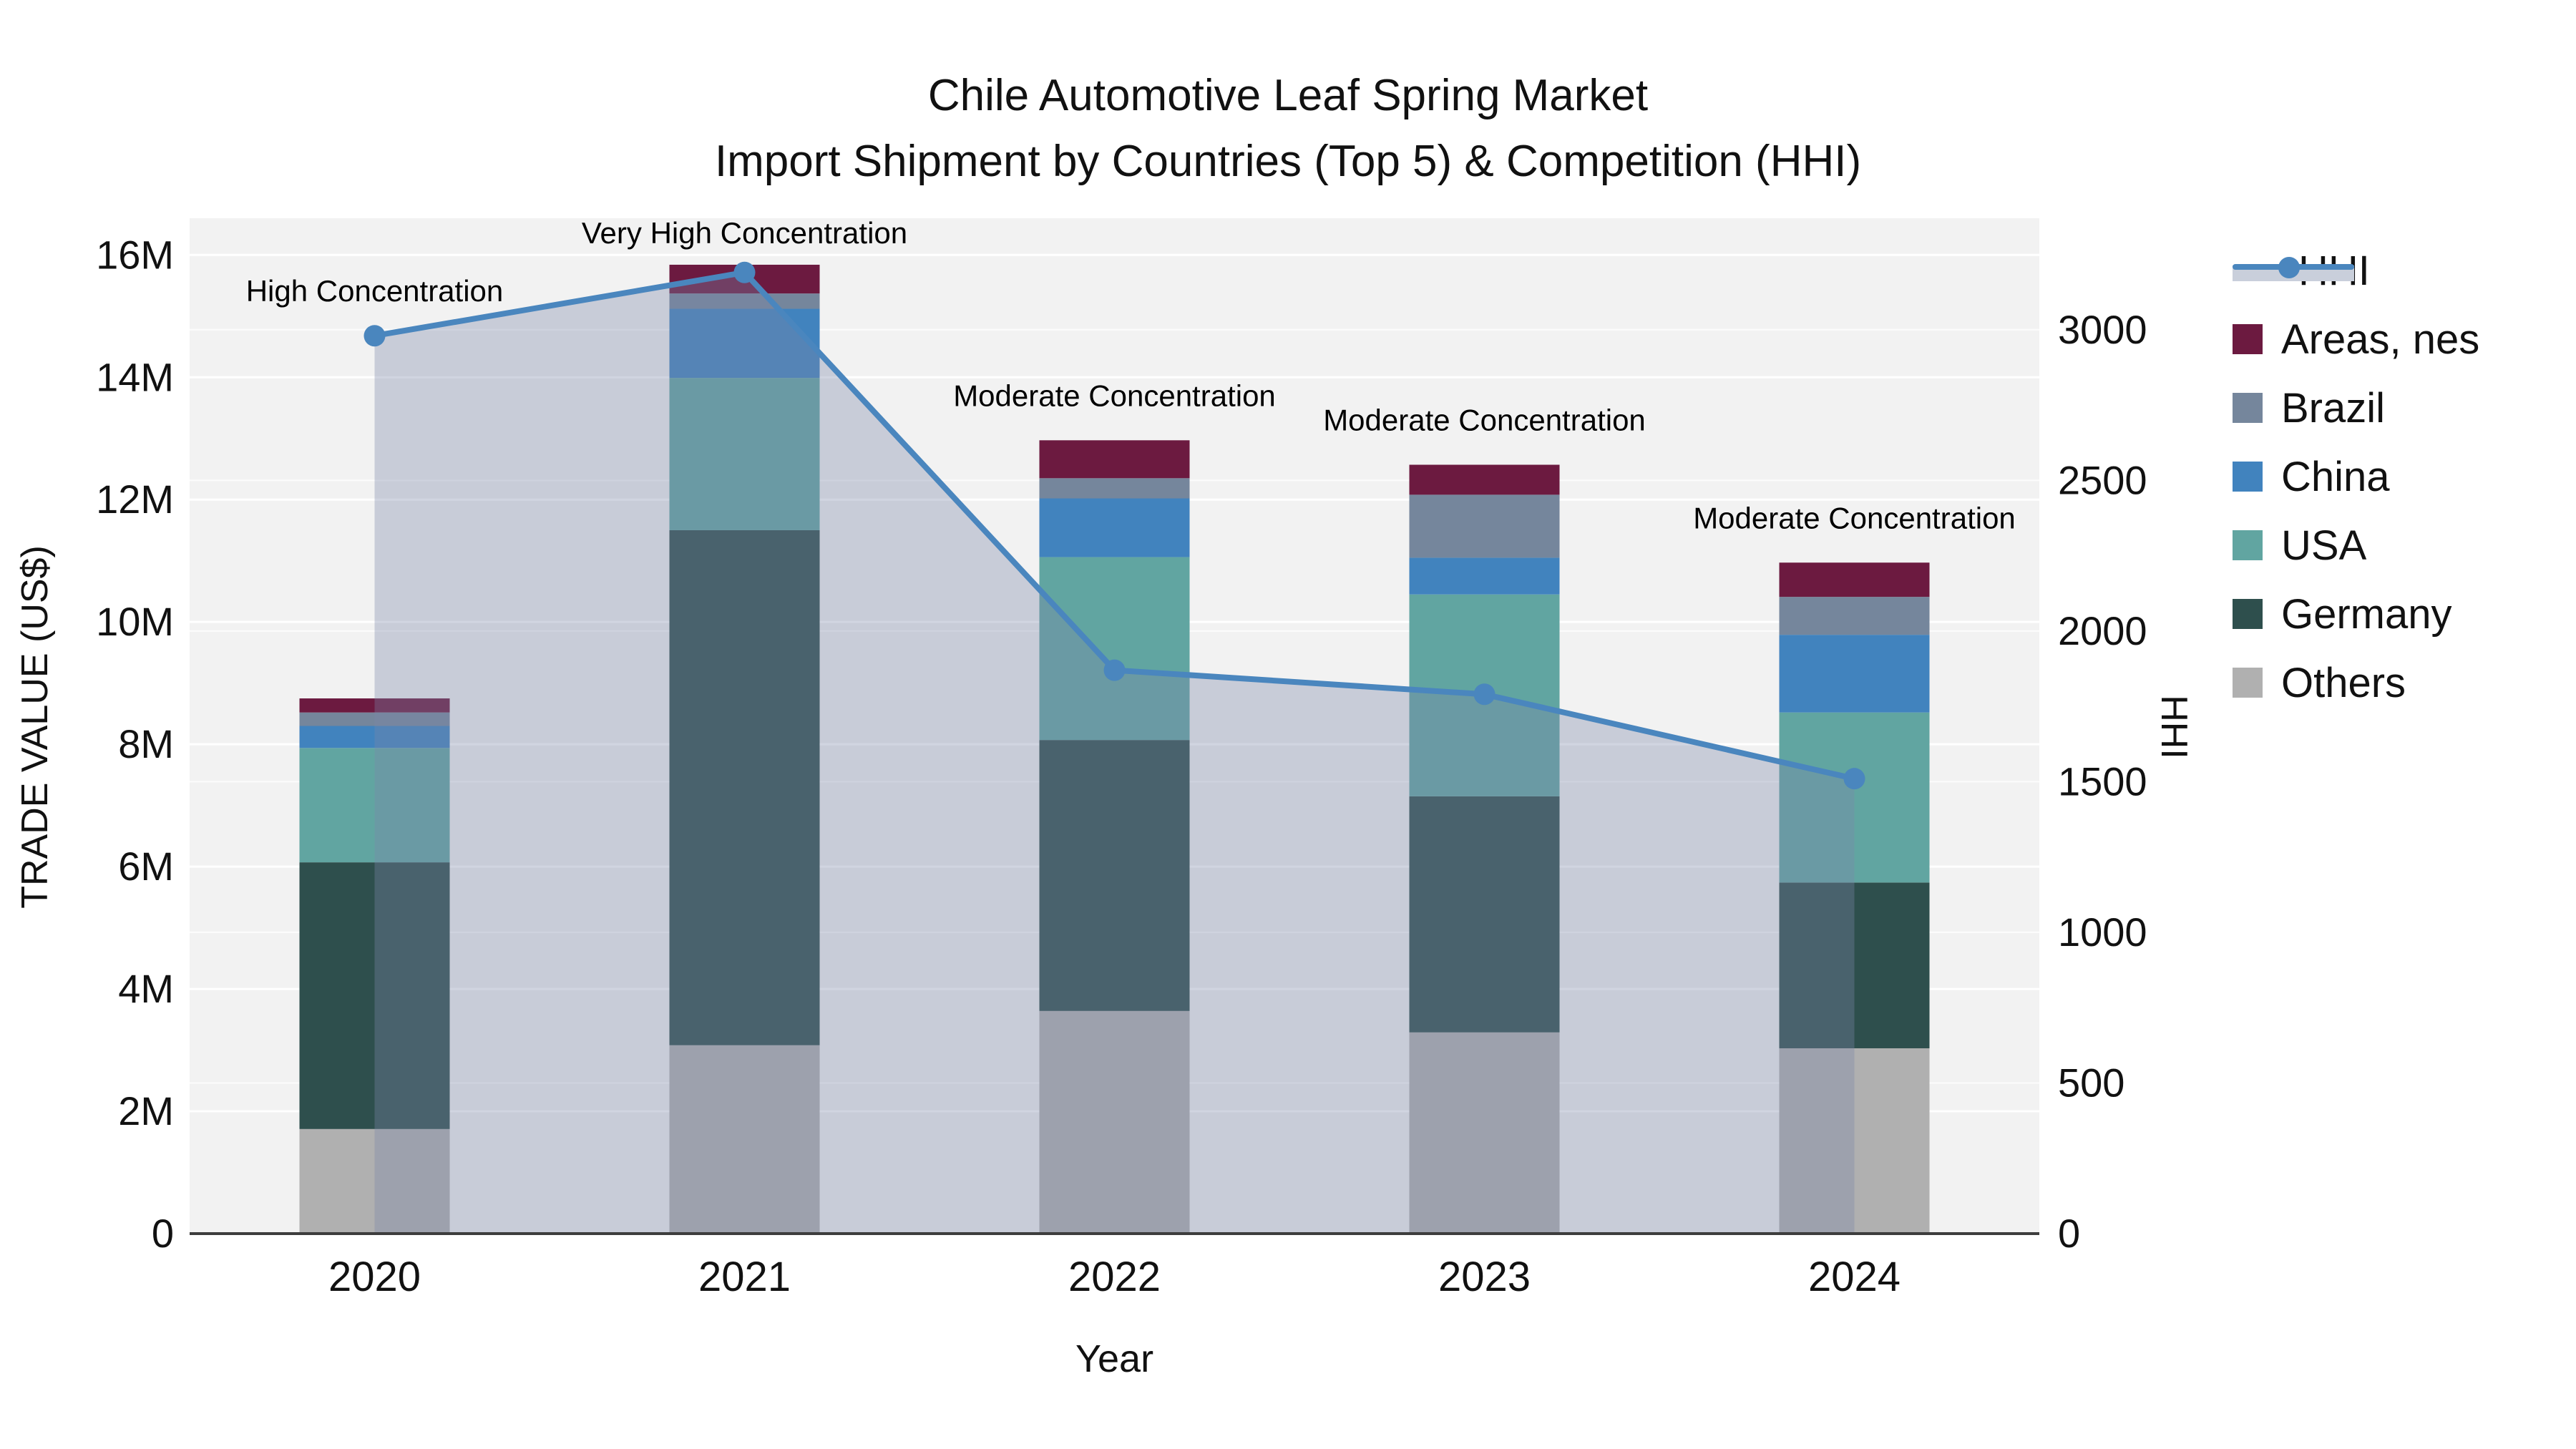  I want to click on y-left-tick-4M: 4M, so click(146, 988).